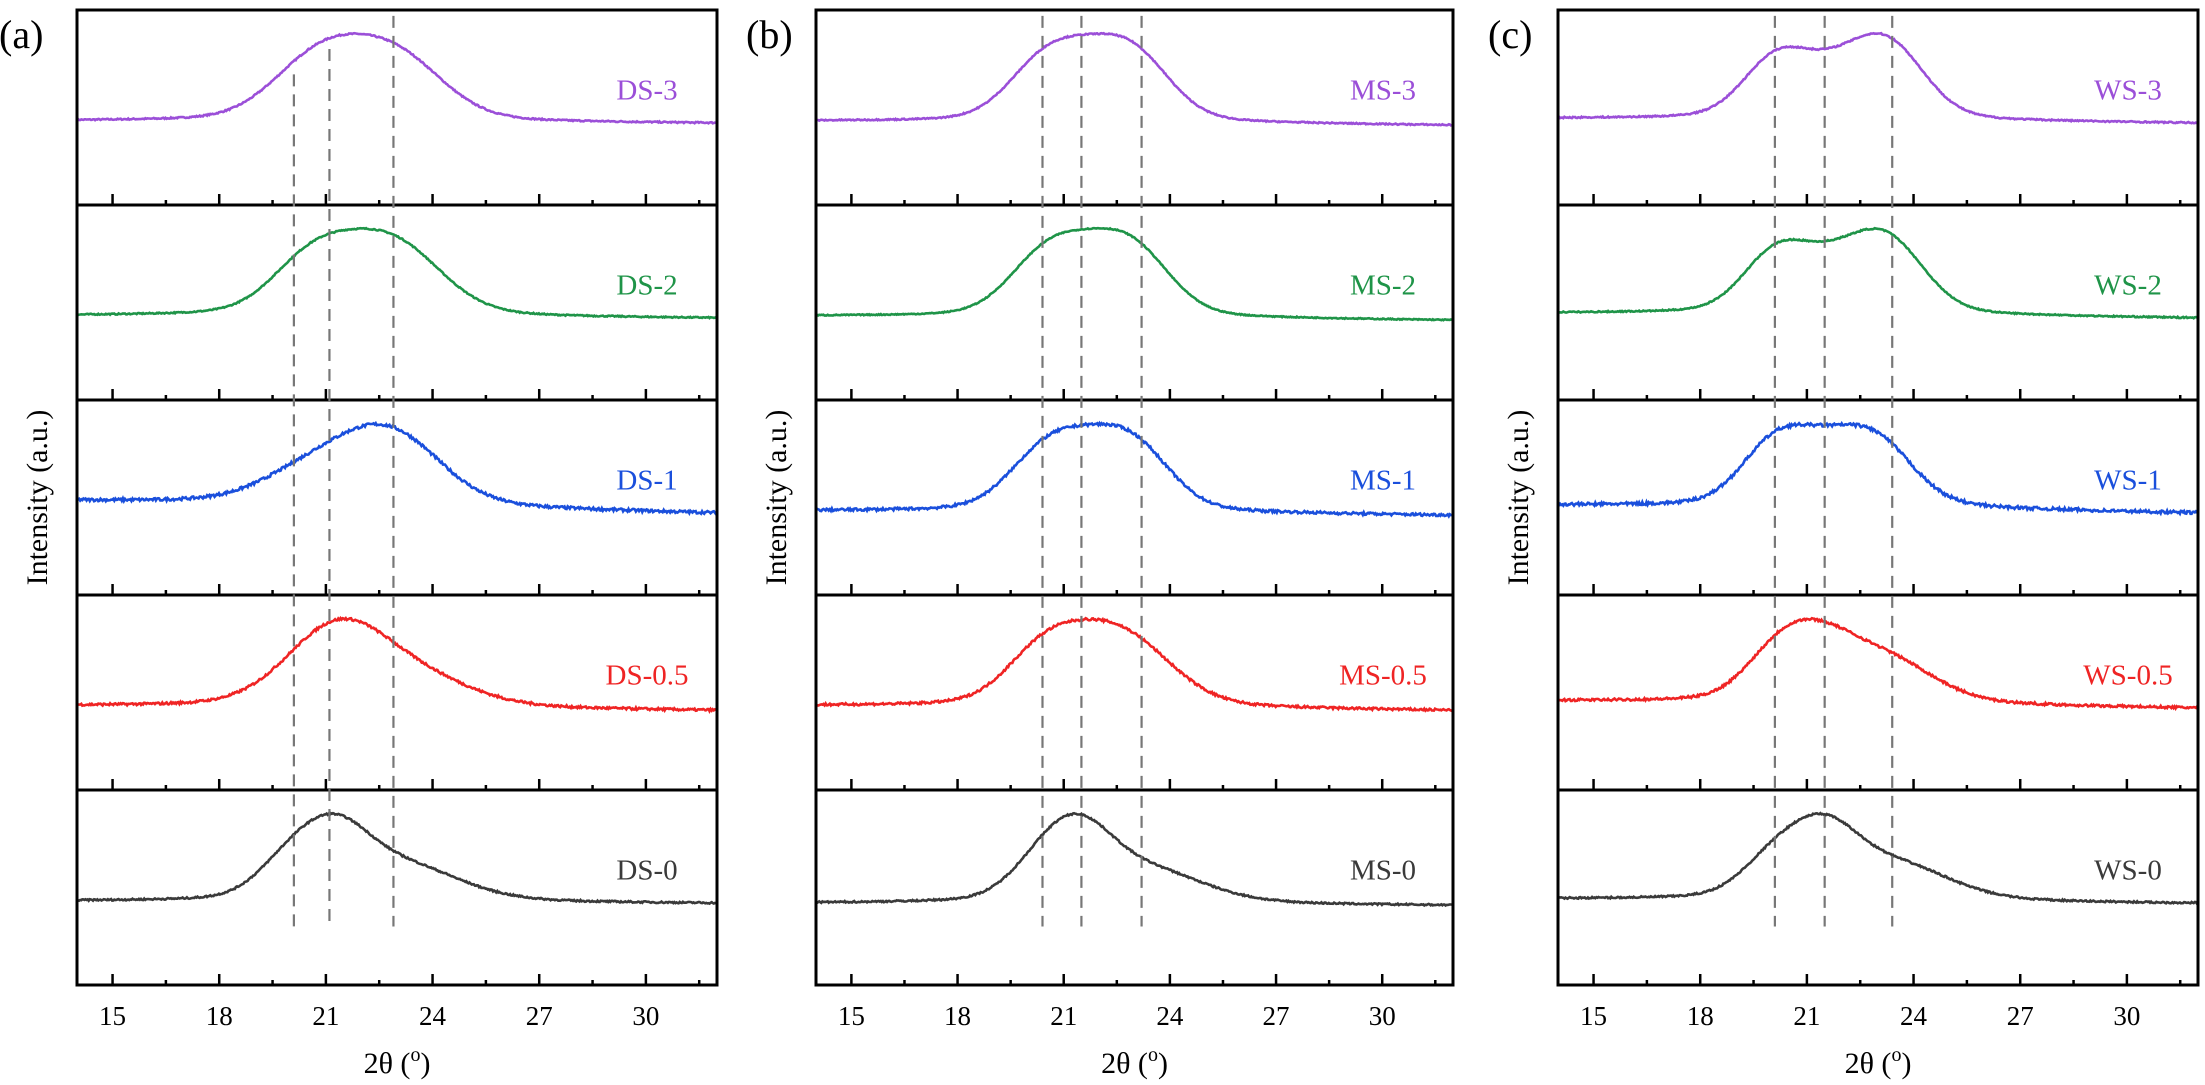 Image resolution: width=2205 pixels, height=1085 pixels. Describe the element at coordinates (21, 34) in the screenshot. I see `panel-label-a: (a)` at that location.